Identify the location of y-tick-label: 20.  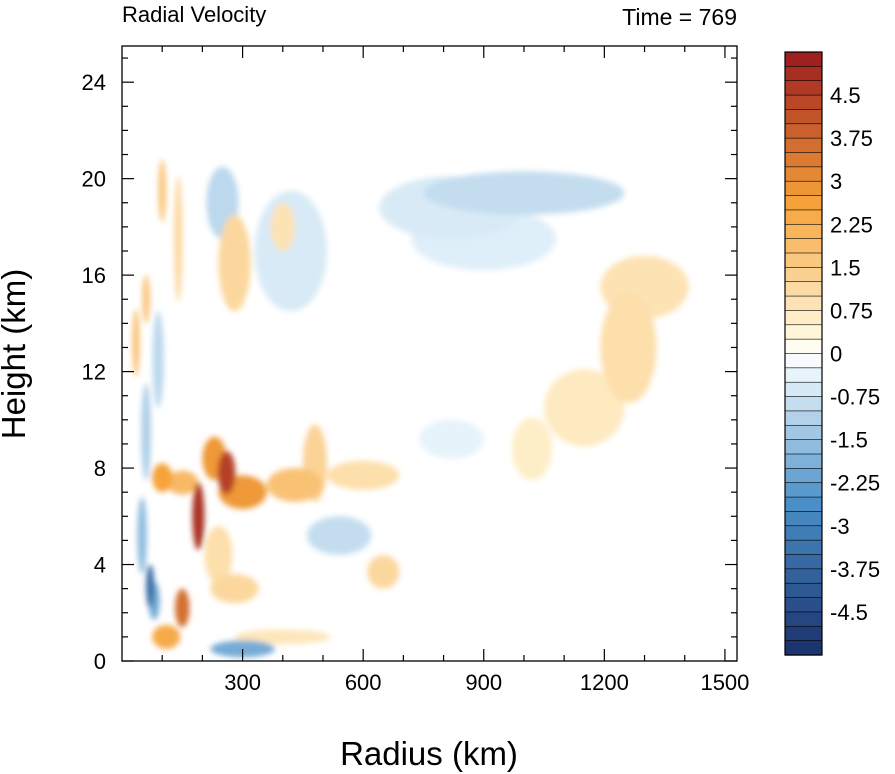
(94, 179).